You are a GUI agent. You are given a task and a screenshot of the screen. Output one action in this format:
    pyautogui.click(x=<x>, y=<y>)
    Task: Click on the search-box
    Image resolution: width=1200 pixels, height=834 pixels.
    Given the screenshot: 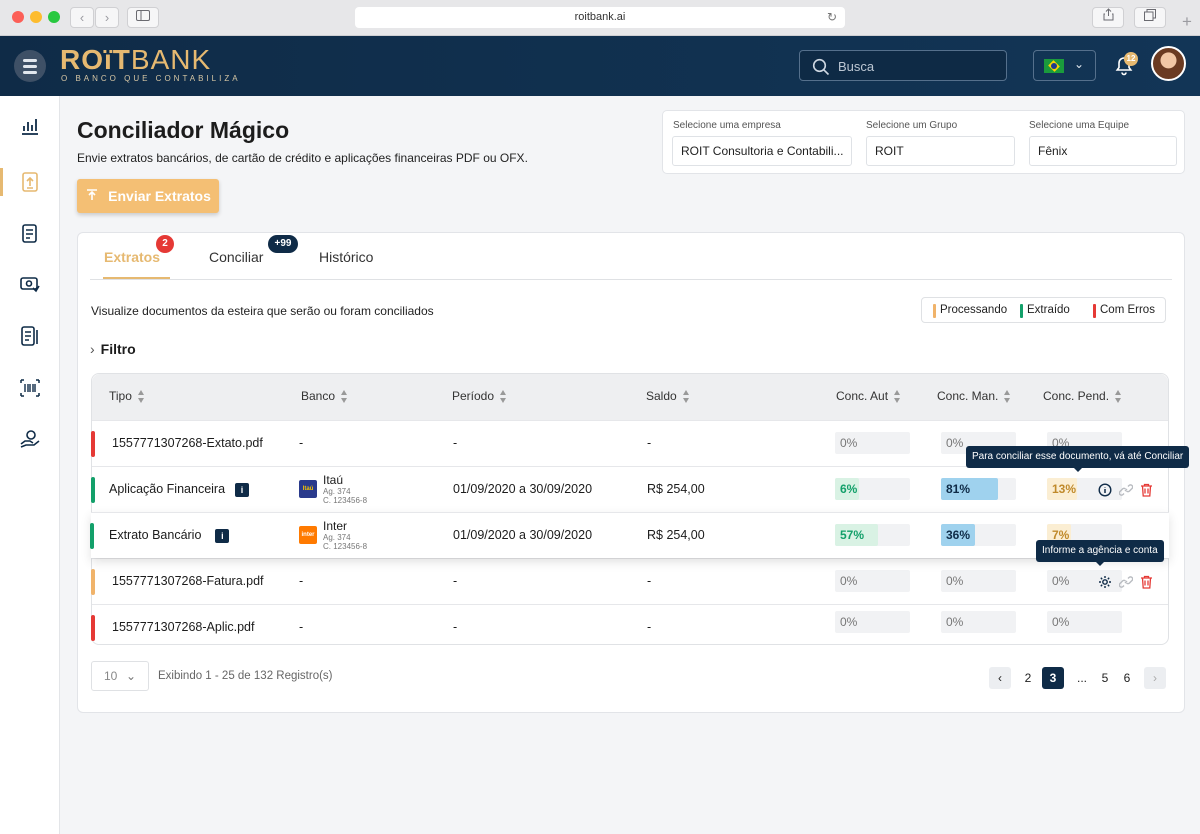 What is the action you would take?
    pyautogui.click(x=903, y=65)
    